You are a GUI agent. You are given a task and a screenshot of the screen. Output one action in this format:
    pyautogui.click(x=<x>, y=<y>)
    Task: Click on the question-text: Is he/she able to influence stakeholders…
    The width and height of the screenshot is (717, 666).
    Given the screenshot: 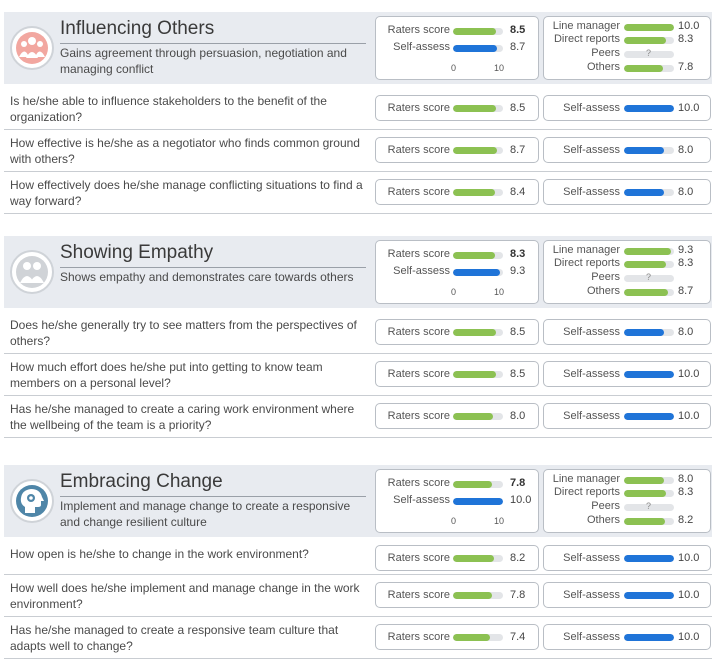 What is the action you would take?
    pyautogui.click(x=168, y=109)
    